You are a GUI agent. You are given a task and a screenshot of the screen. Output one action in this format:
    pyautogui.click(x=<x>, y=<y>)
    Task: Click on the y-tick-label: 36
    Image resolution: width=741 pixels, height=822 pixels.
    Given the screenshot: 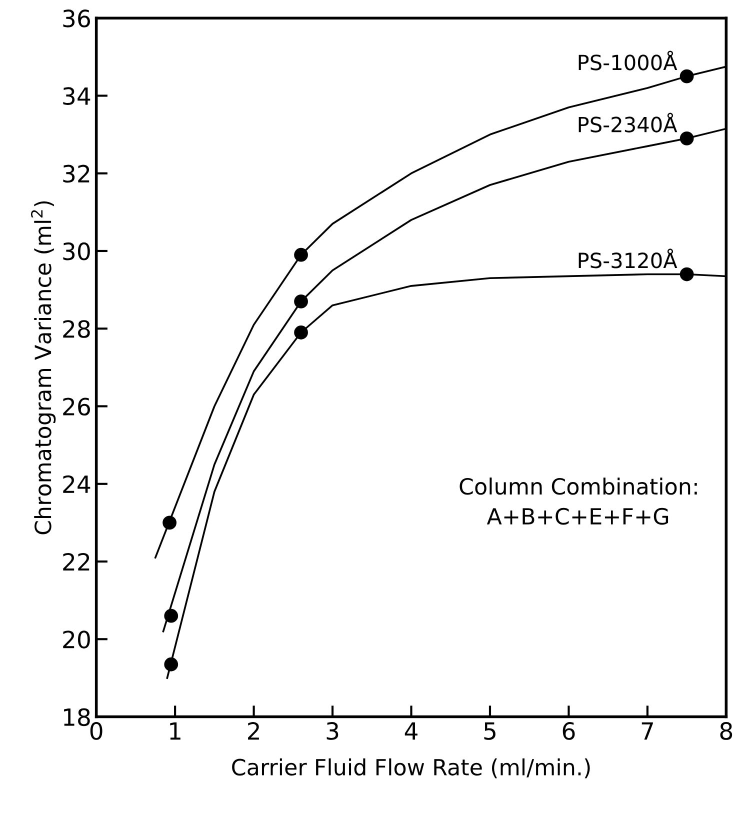 What is the action you would take?
    pyautogui.click(x=76, y=19)
    